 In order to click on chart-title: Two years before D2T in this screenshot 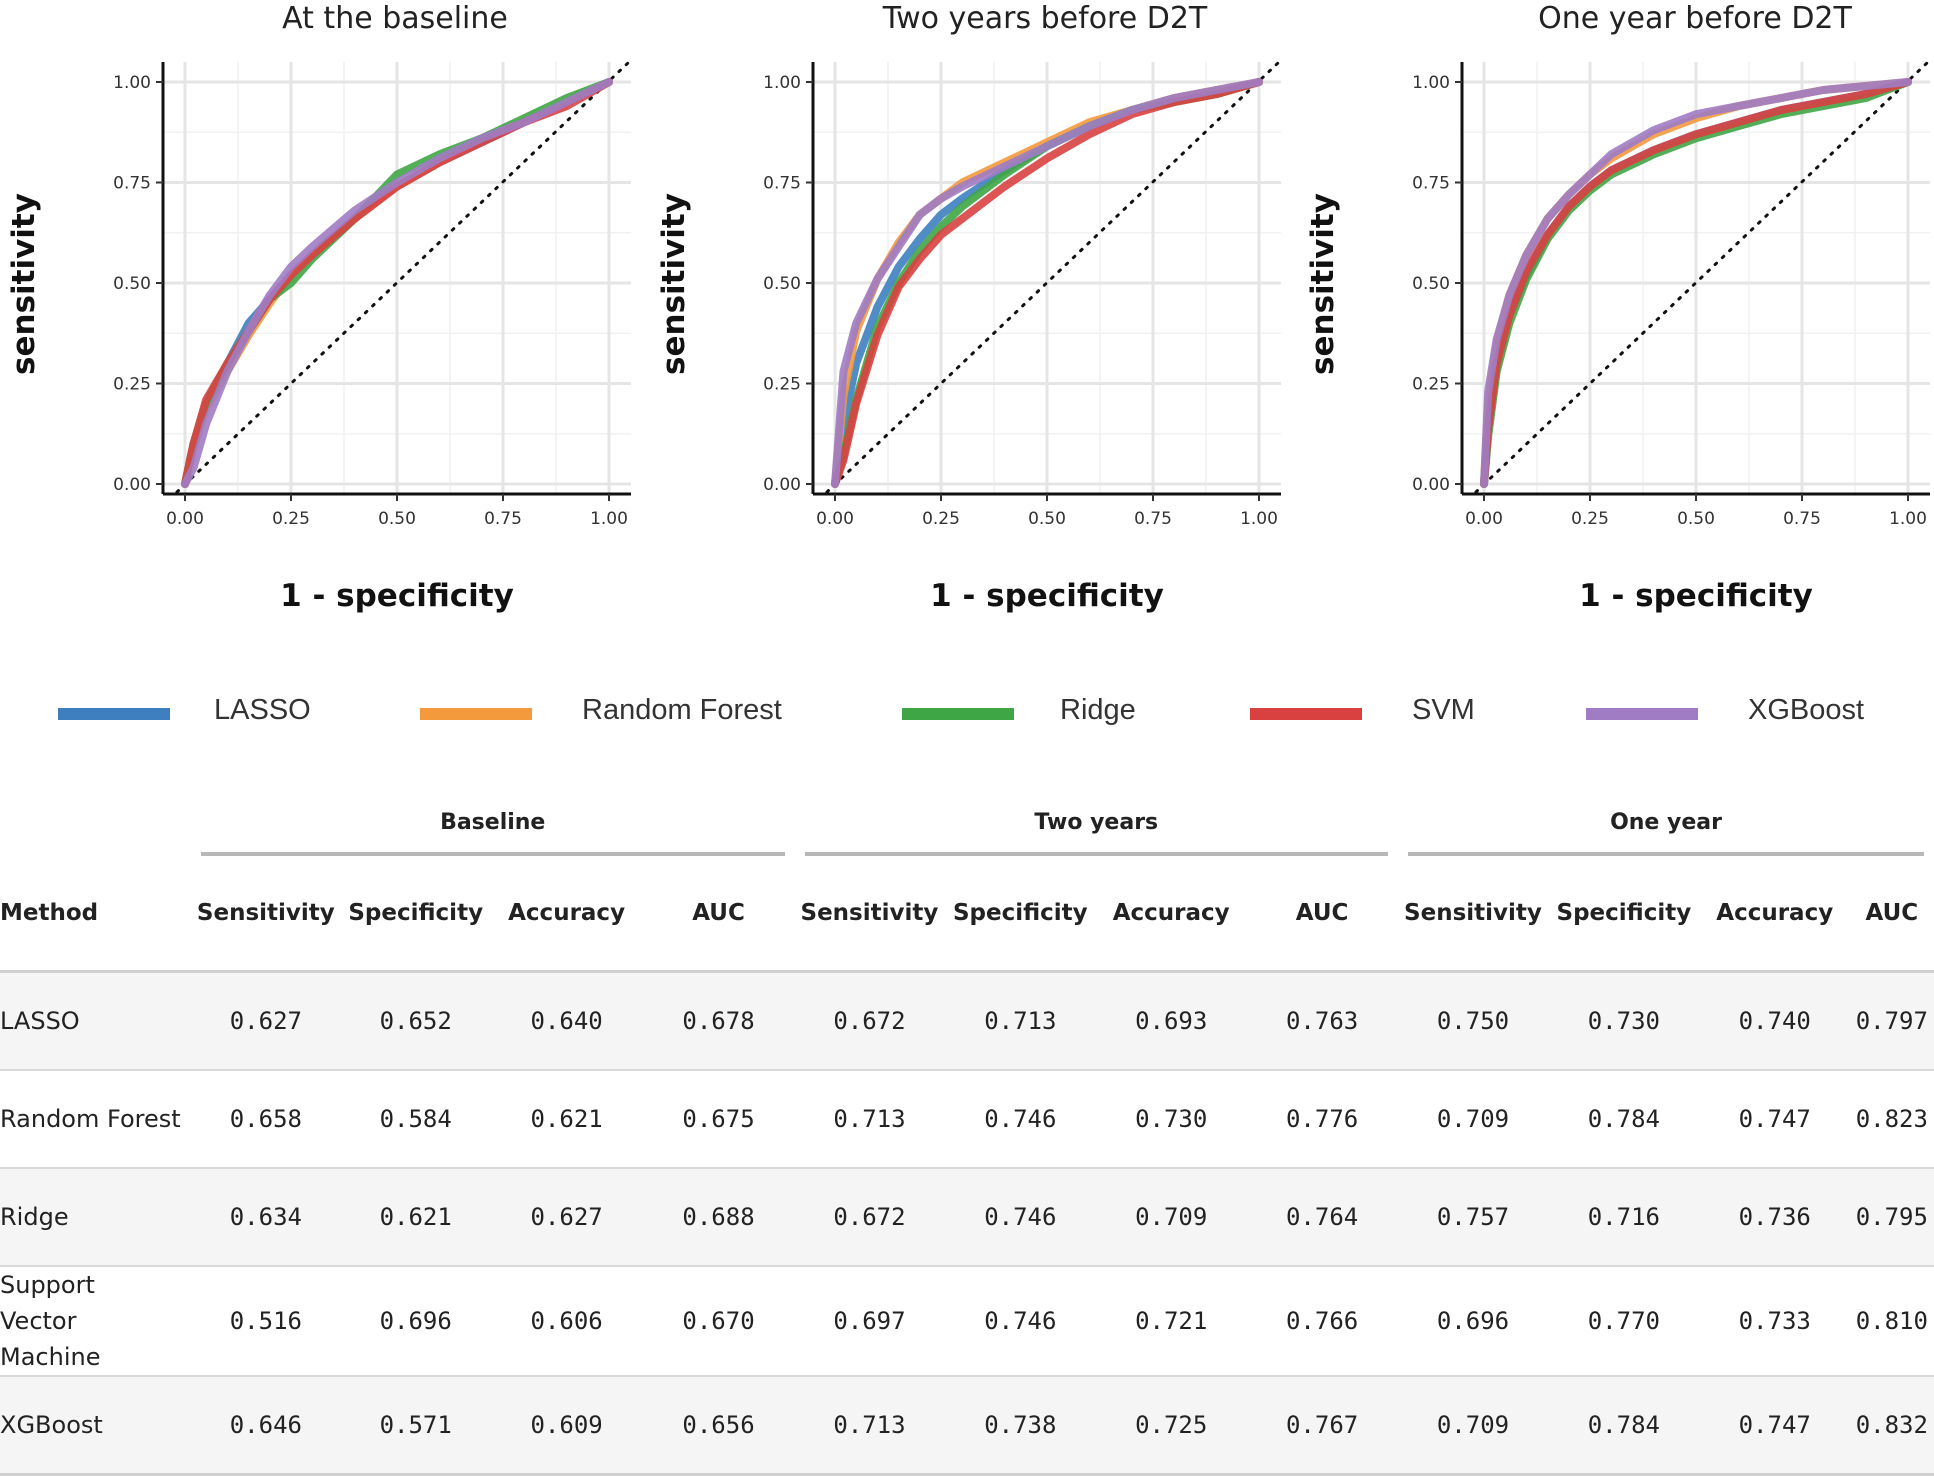, I will do `click(1045, 18)`.